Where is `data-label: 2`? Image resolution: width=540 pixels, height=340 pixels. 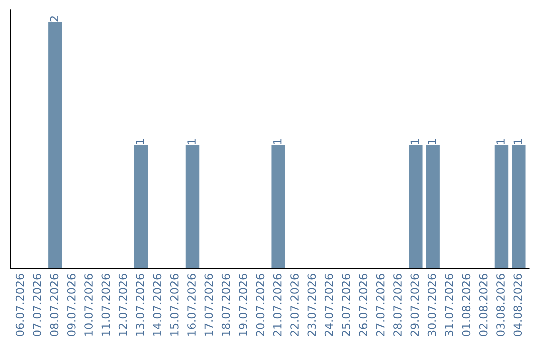 data-label: 2 is located at coordinates (54, 19).